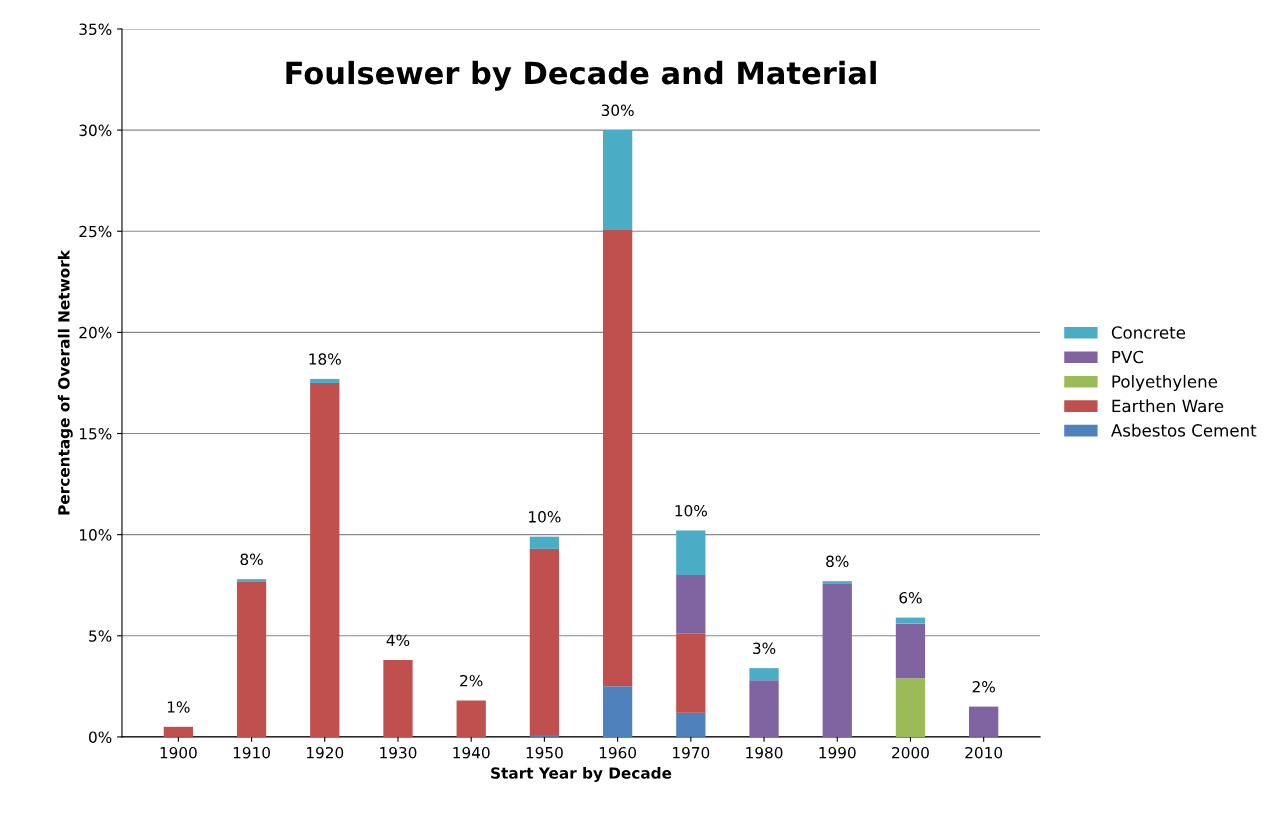  What do you see at coordinates (95, 535) in the screenshot?
I see `y-tick-label: 10%` at bounding box center [95, 535].